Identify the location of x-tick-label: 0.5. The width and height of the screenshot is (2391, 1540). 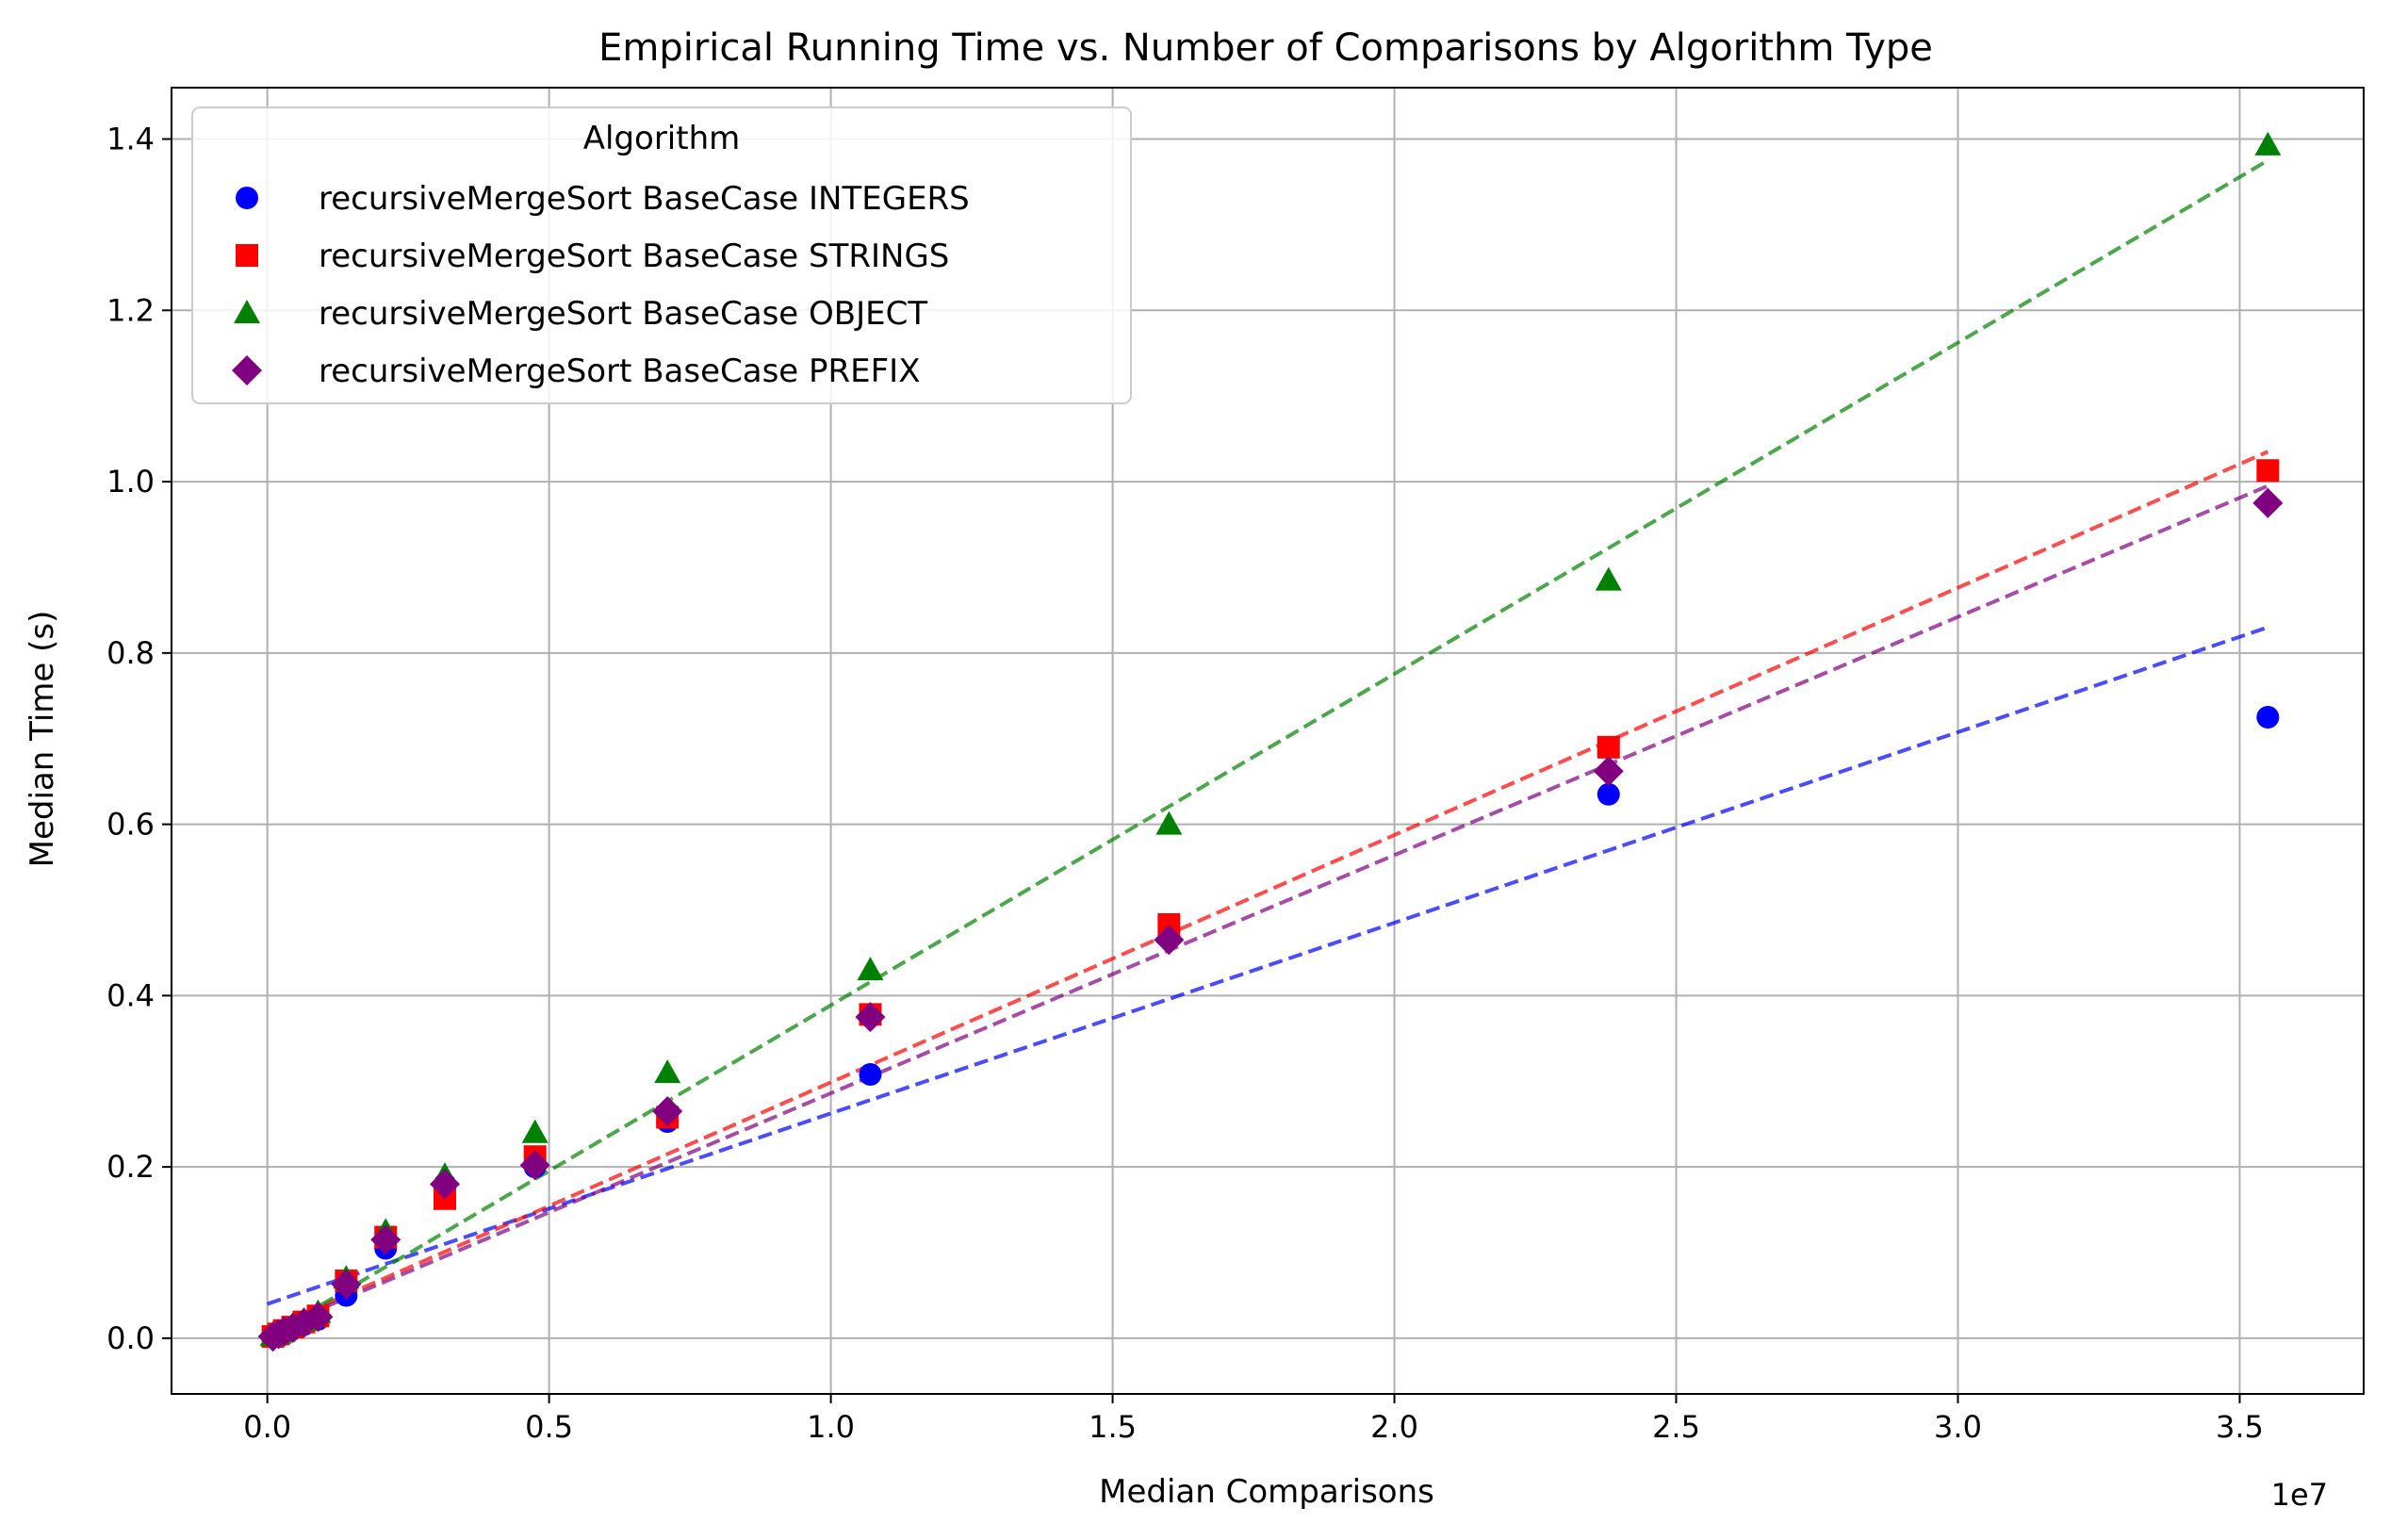
(549, 1427).